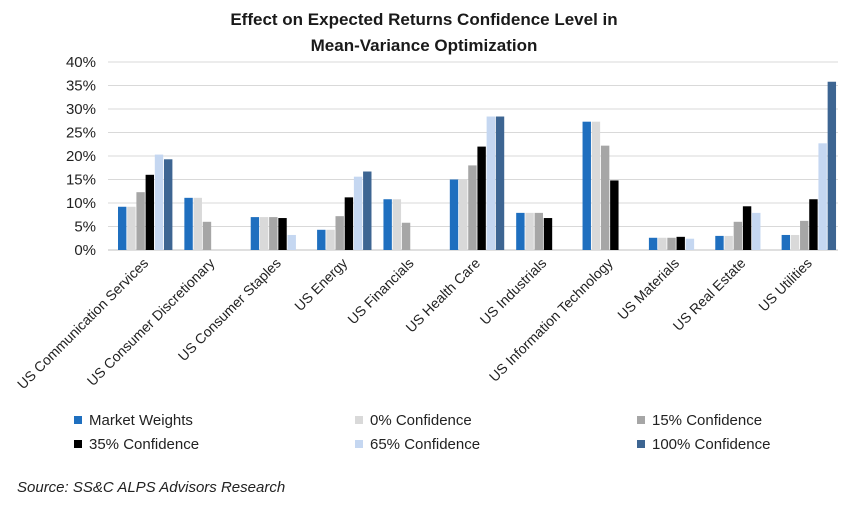 The height and width of the screenshot is (510, 864). What do you see at coordinates (424, 45) in the screenshot?
I see `chart-title-line-2: Mean-Variance Optimization` at bounding box center [424, 45].